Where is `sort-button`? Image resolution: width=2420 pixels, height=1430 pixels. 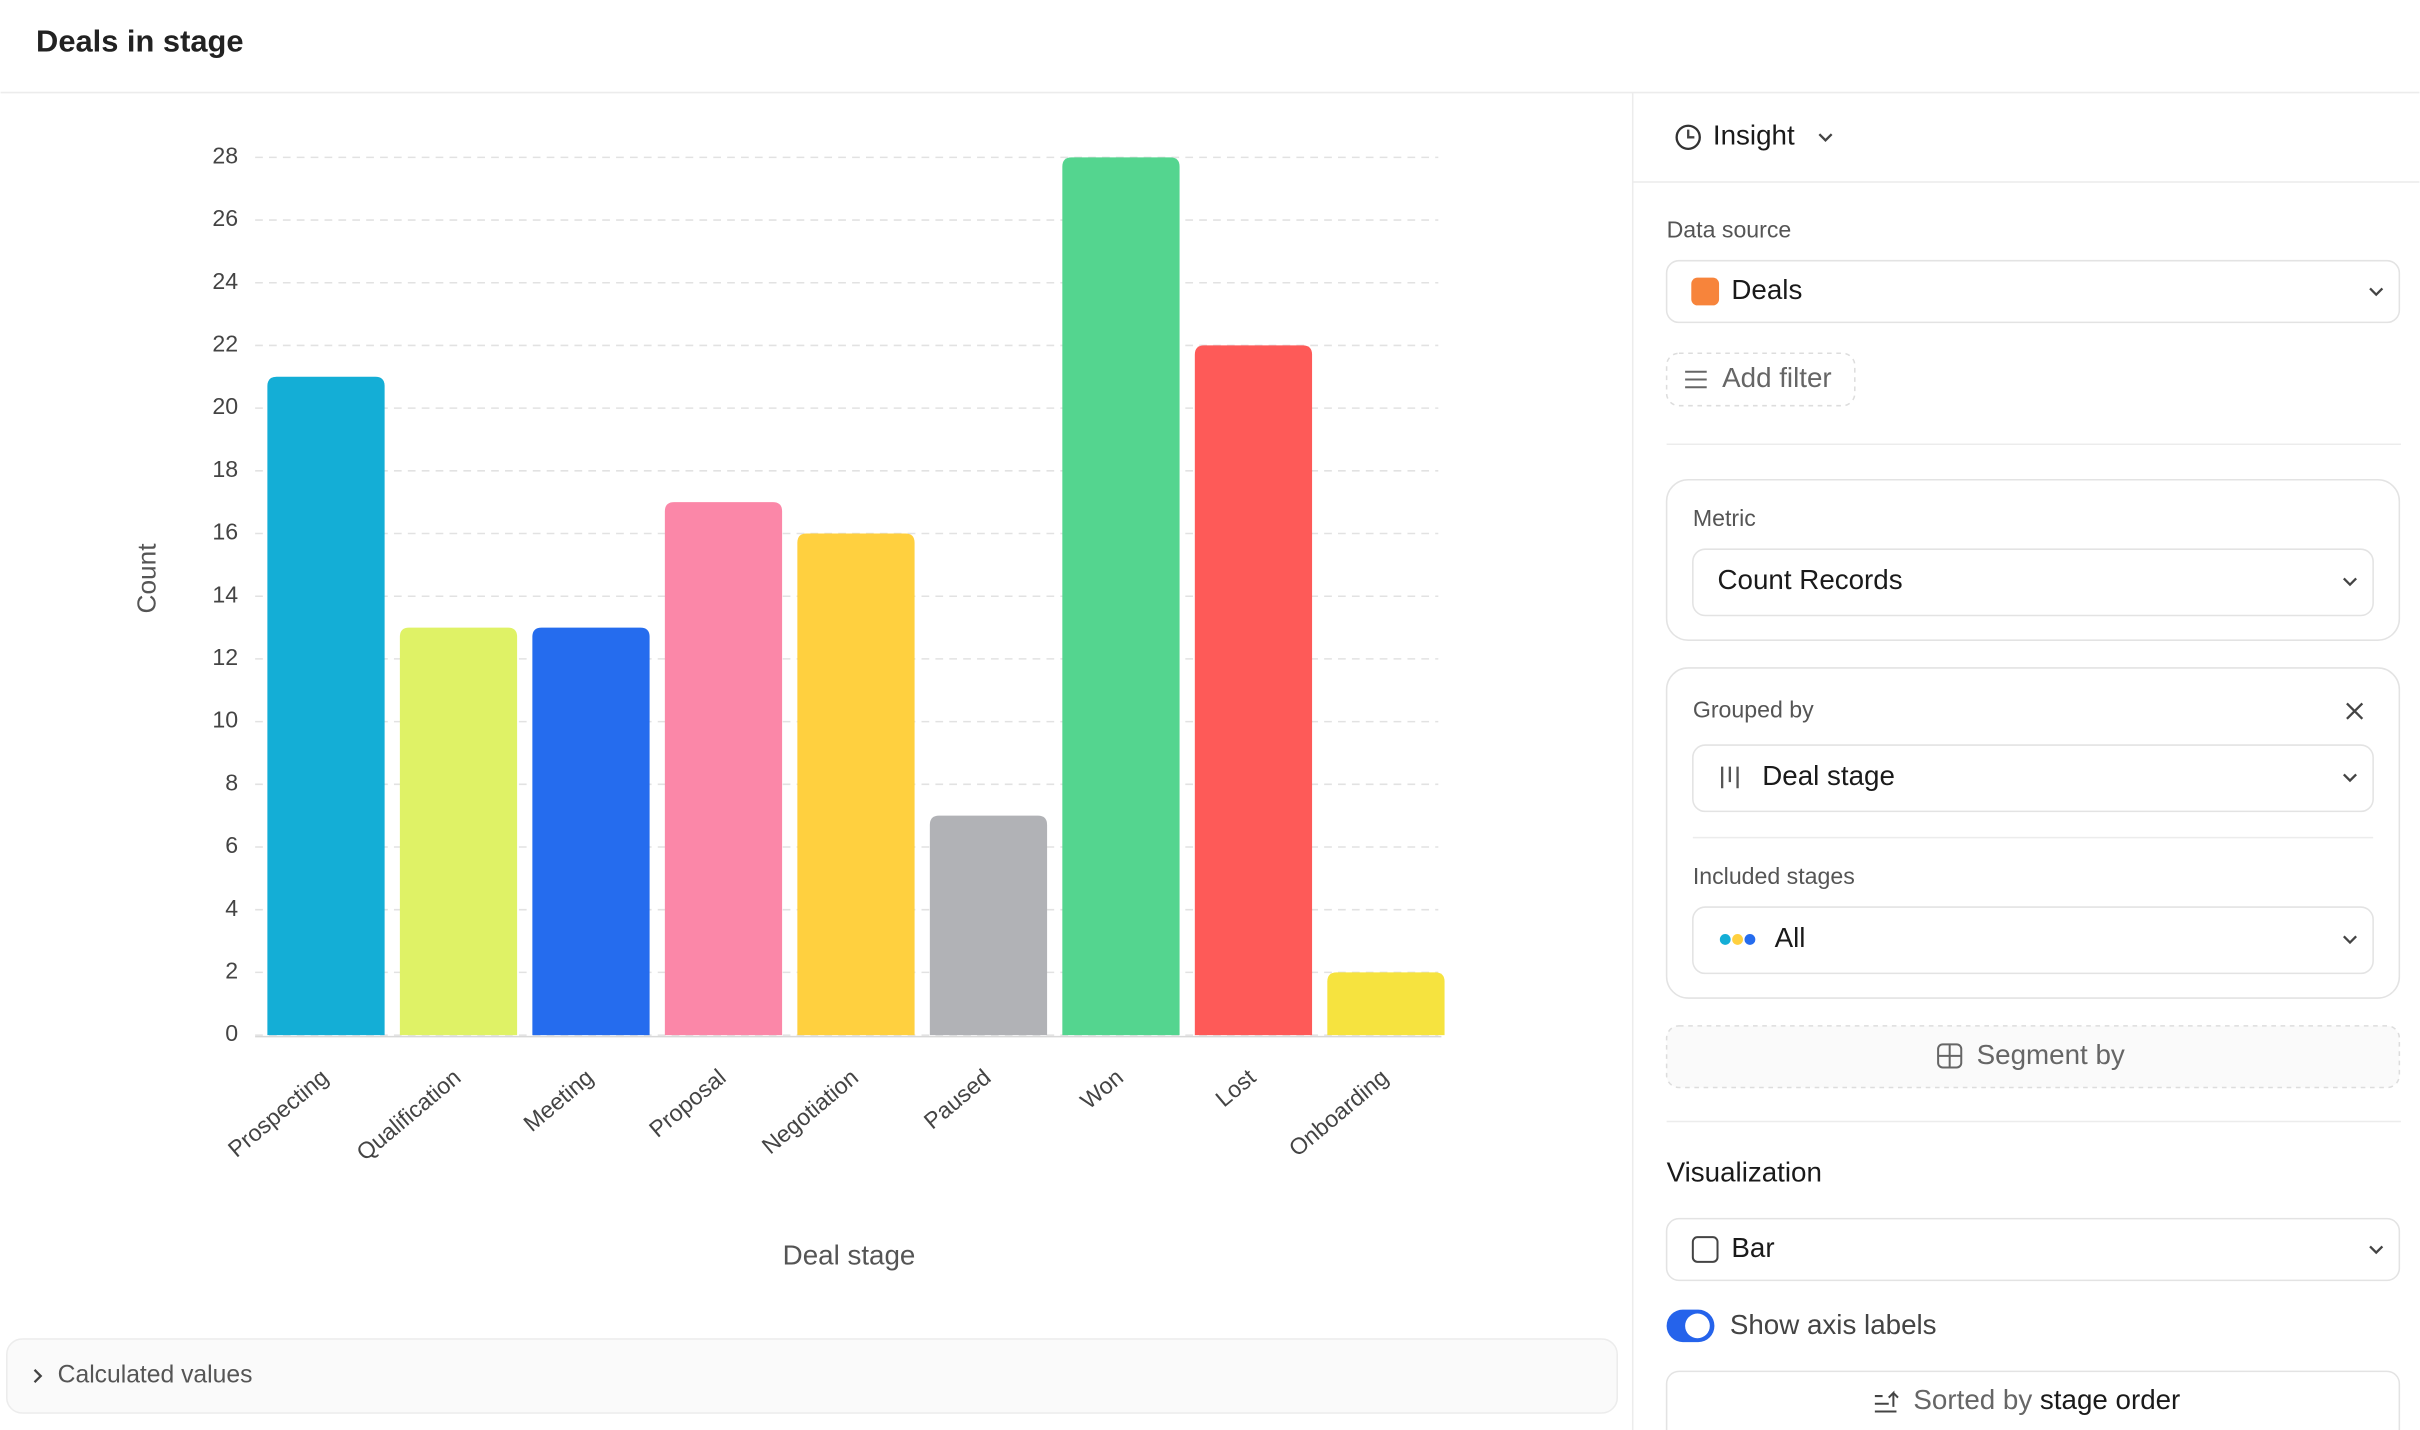 sort-button is located at coordinates (2033, 1400).